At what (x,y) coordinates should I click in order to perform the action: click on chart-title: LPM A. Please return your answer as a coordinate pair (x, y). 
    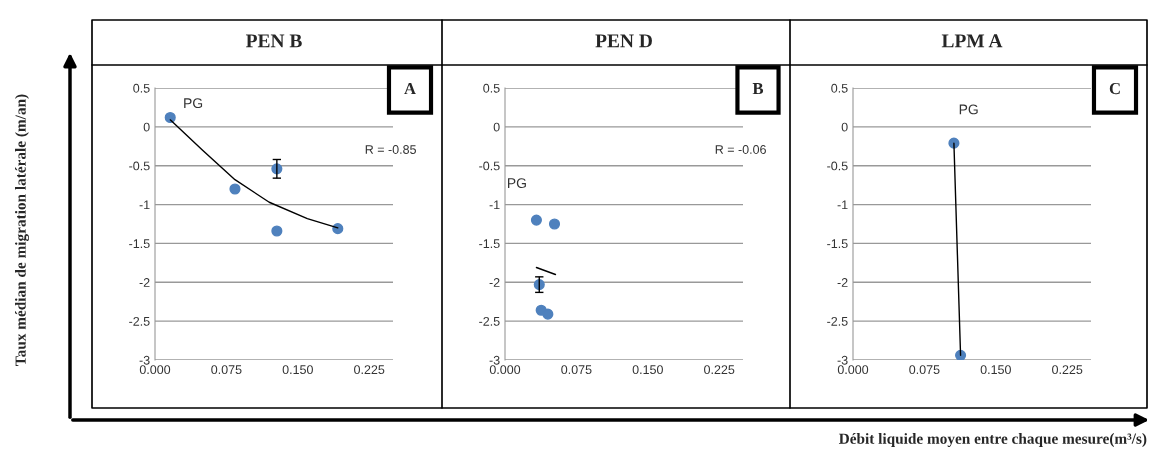
    Looking at the image, I should click on (972, 41).